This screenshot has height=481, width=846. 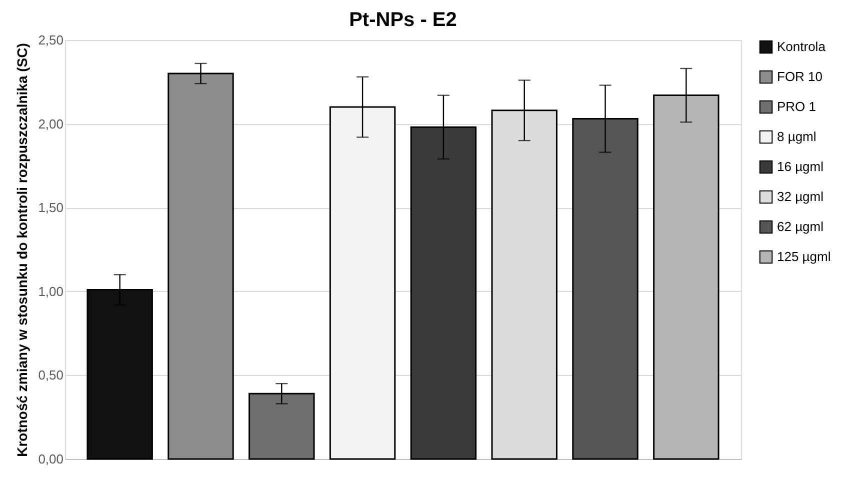 I want to click on legend-label: 125 µgml, so click(x=804, y=256).